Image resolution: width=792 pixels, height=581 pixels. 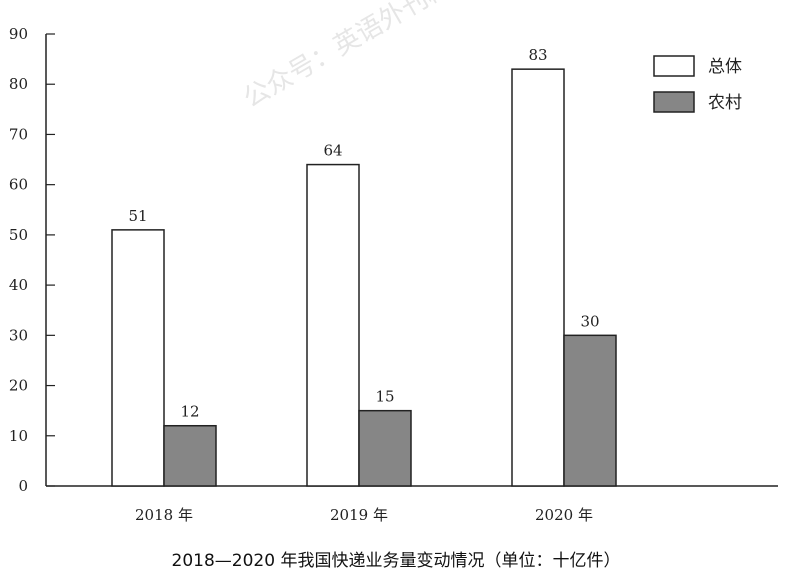 I want to click on y-tick-label: 90, so click(x=18, y=34).